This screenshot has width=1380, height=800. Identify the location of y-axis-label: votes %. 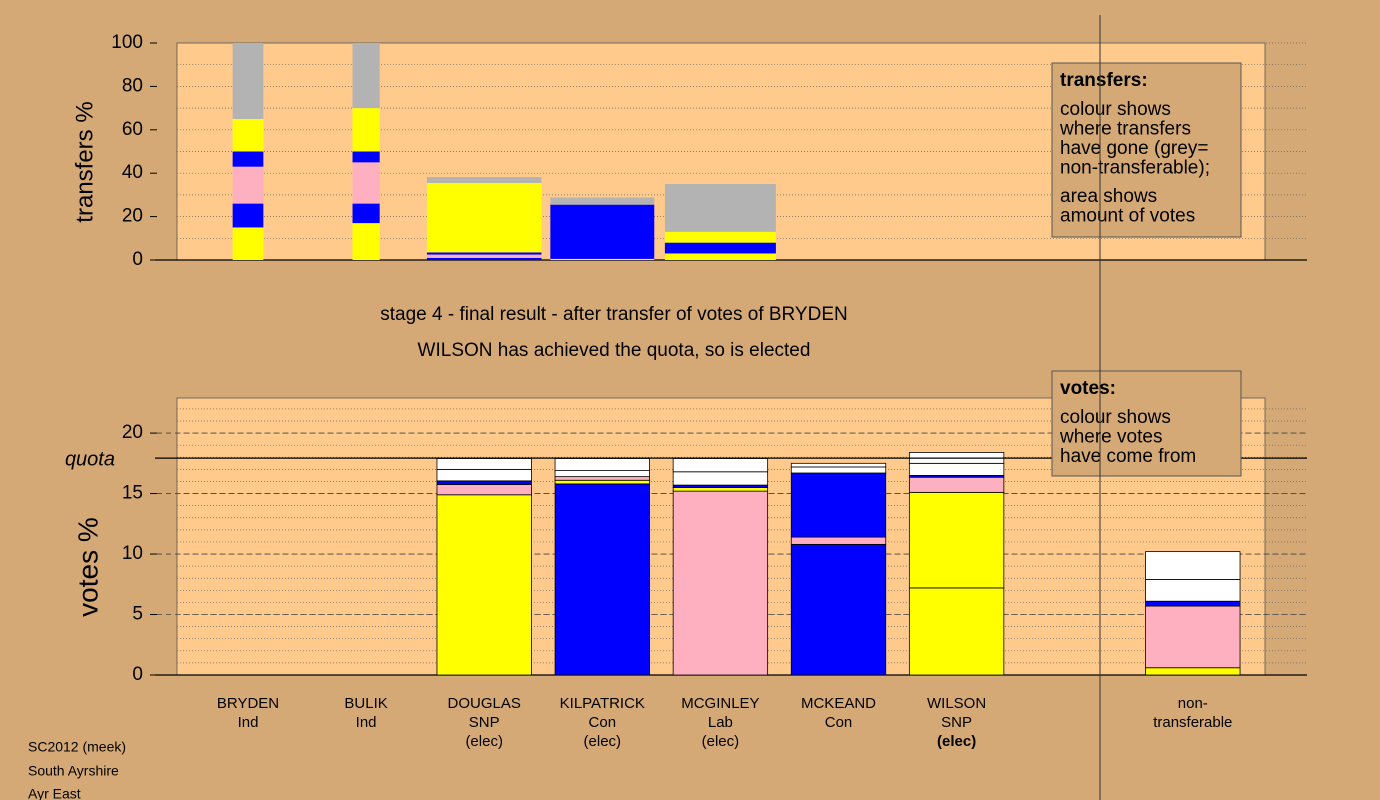
(87, 567).